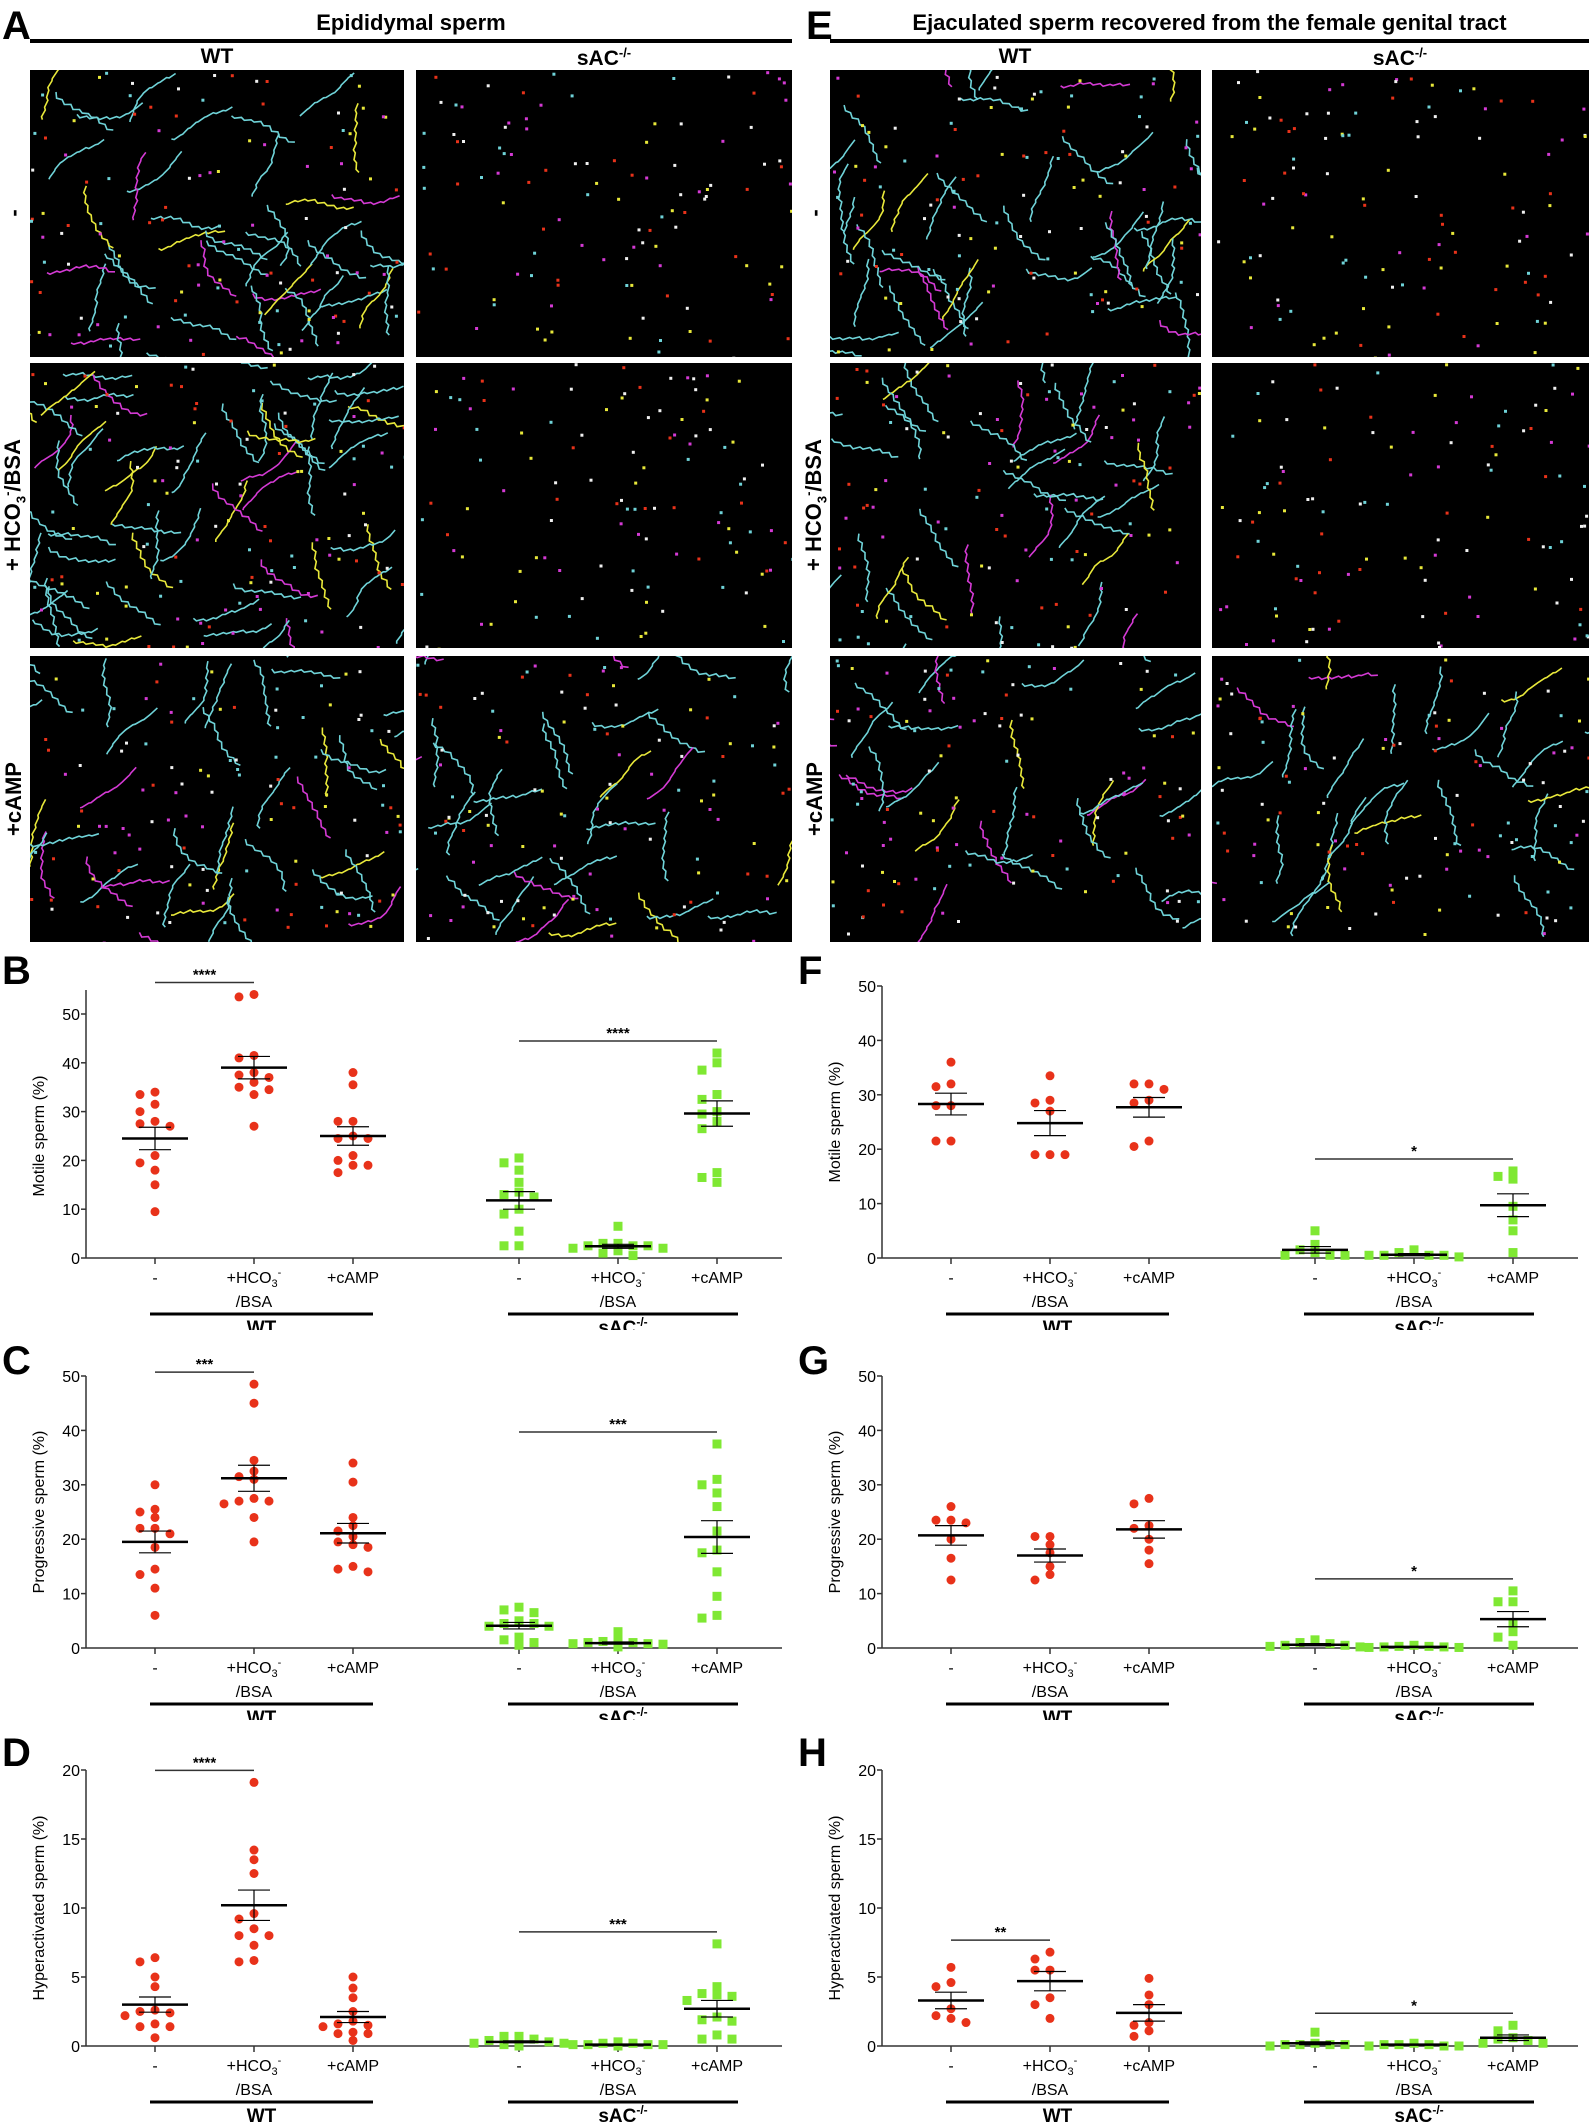 This screenshot has width=1592, height=2126. Describe the element at coordinates (39, 1908) in the screenshot. I see `y-axis-label: Hyperactivated sperm (%)` at that location.